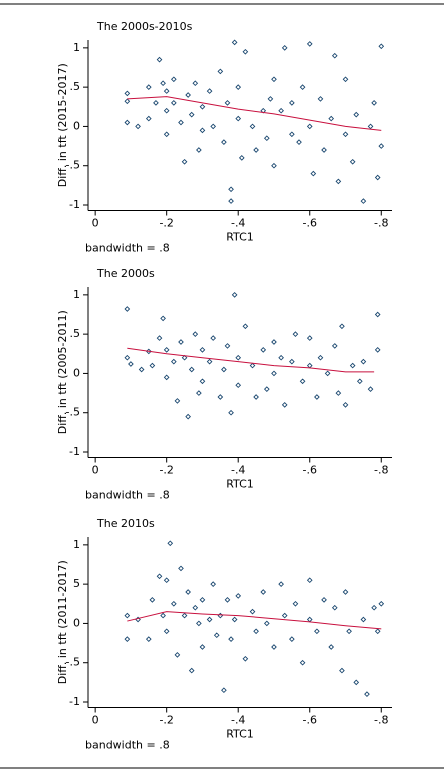 This screenshot has width=444, height=775. Describe the element at coordinates (381, 720) in the screenshot. I see `x-tick-label: -.8` at that location.